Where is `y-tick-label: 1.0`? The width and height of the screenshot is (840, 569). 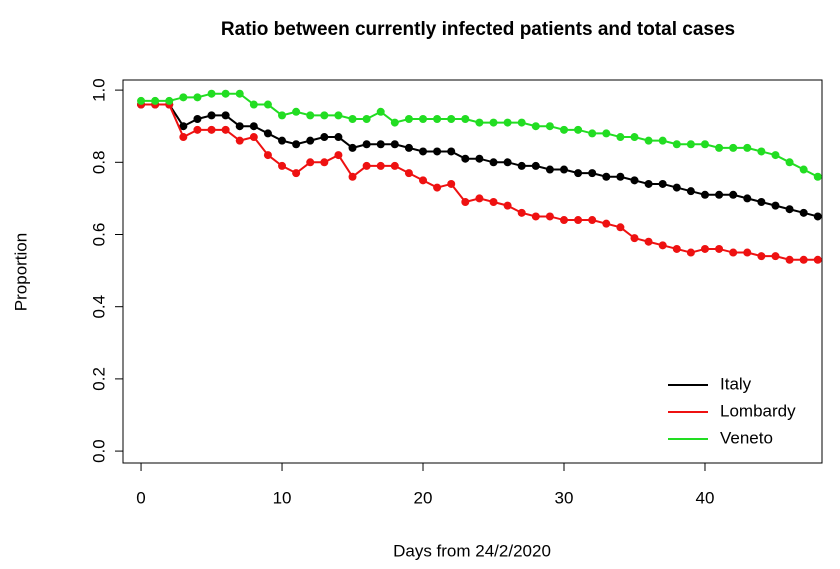 y-tick-label: 1.0 is located at coordinates (98, 90).